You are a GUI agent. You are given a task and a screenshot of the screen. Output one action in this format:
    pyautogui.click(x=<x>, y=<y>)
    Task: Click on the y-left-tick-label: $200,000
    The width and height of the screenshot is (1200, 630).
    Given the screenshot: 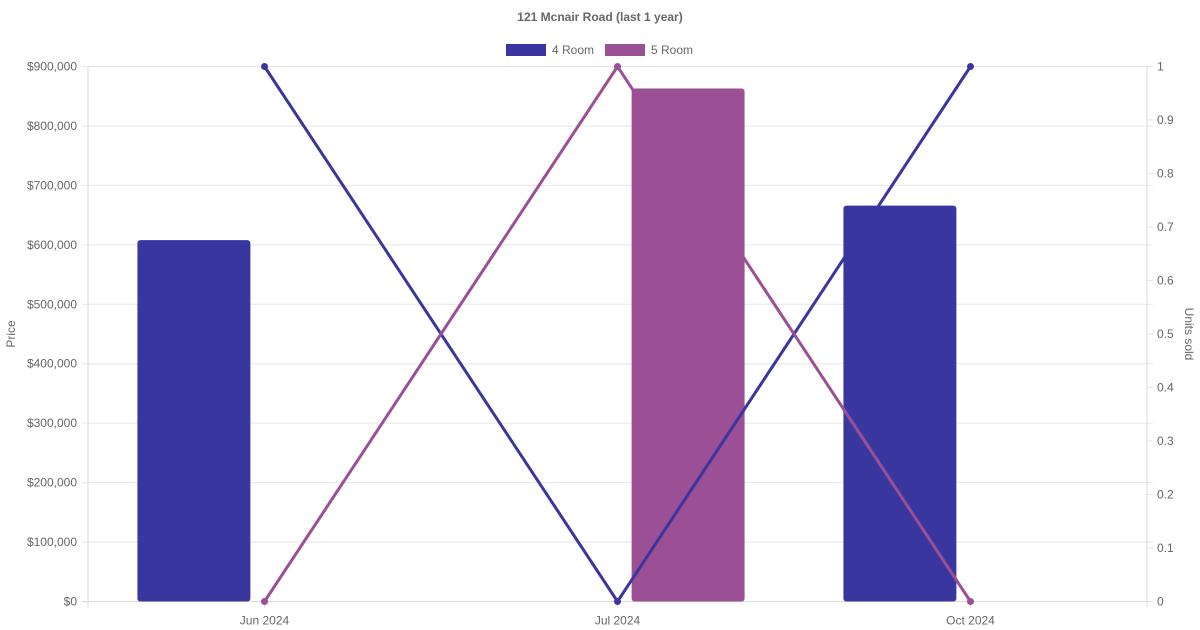 What is the action you would take?
    pyautogui.click(x=52, y=483)
    